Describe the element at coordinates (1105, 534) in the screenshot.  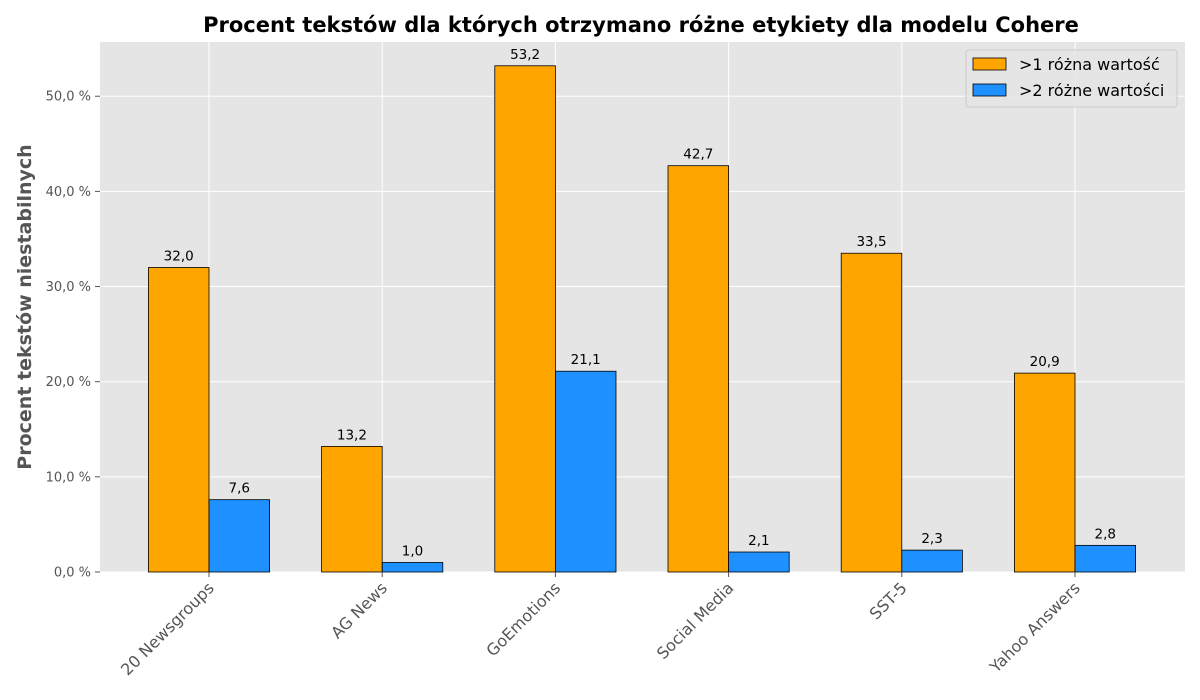
I see `data-label-series2-5: 2,8` at that location.